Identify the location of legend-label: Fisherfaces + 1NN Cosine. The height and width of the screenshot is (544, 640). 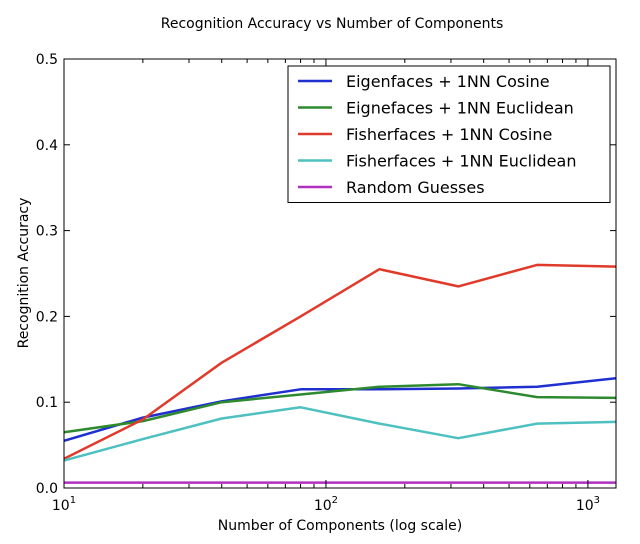
(449, 134).